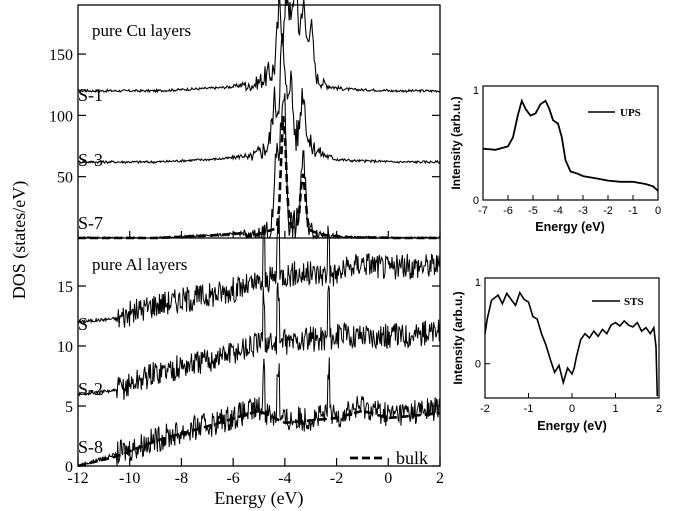  I want to click on sts-line, so click(571, 343).